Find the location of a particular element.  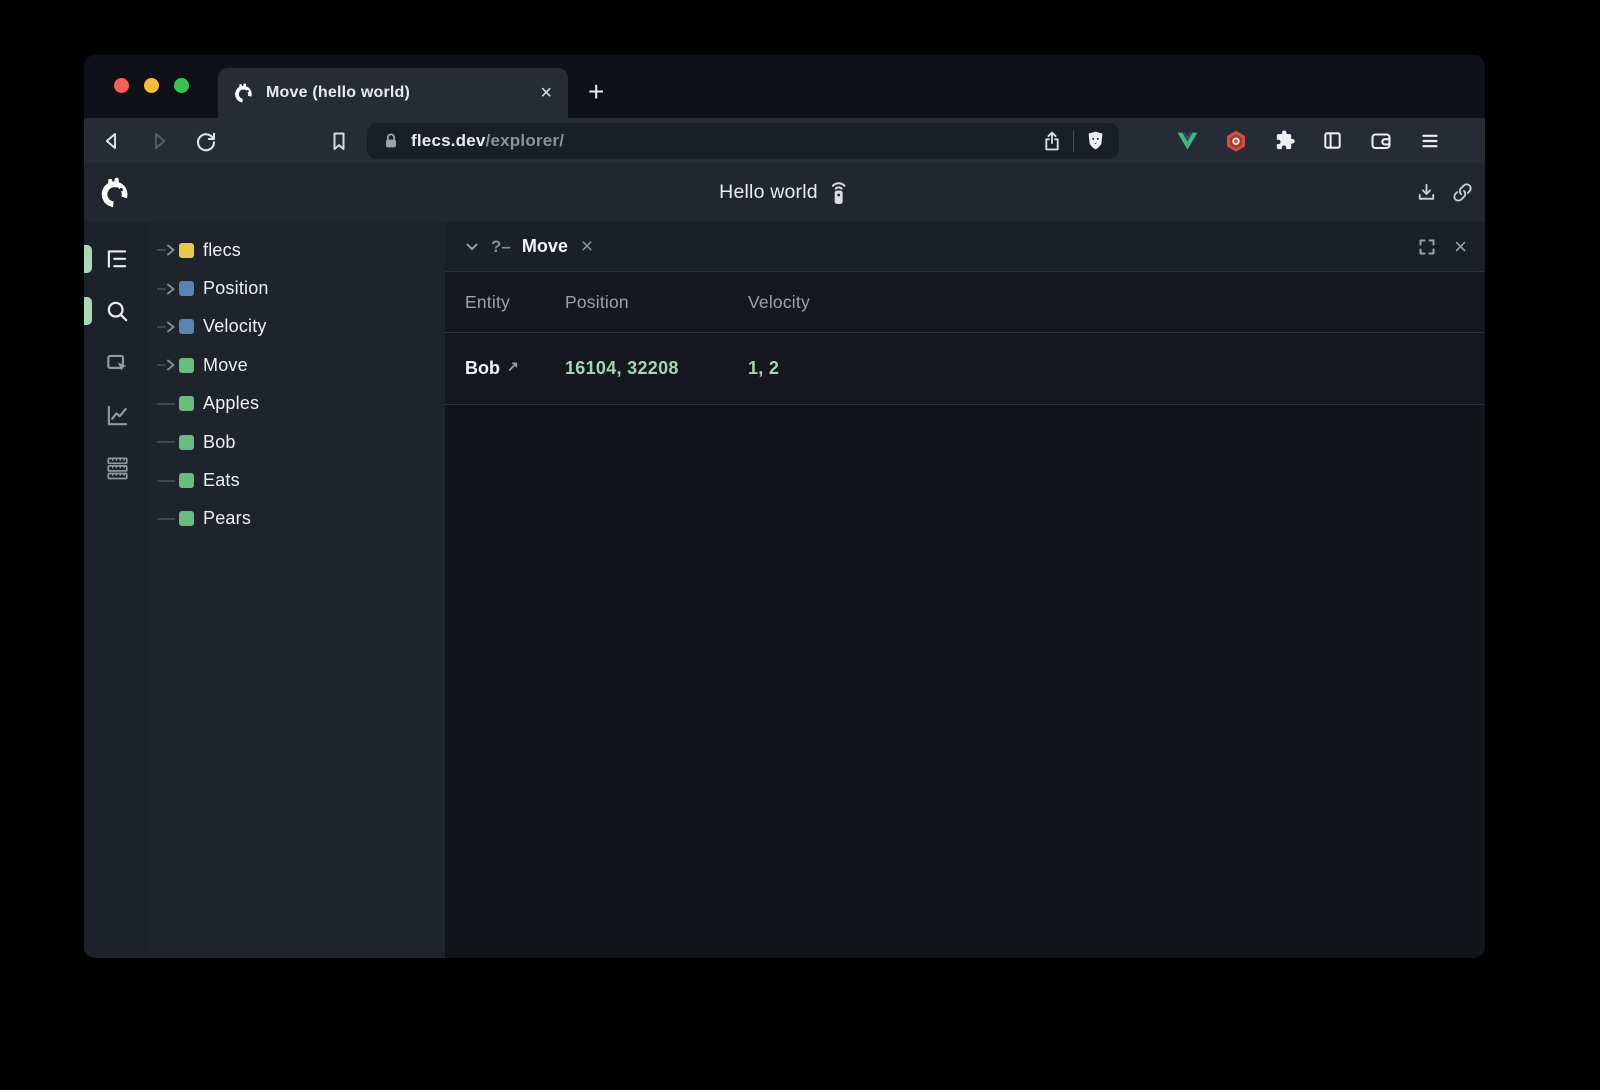

menu-icon is located at coordinates (1430, 141).